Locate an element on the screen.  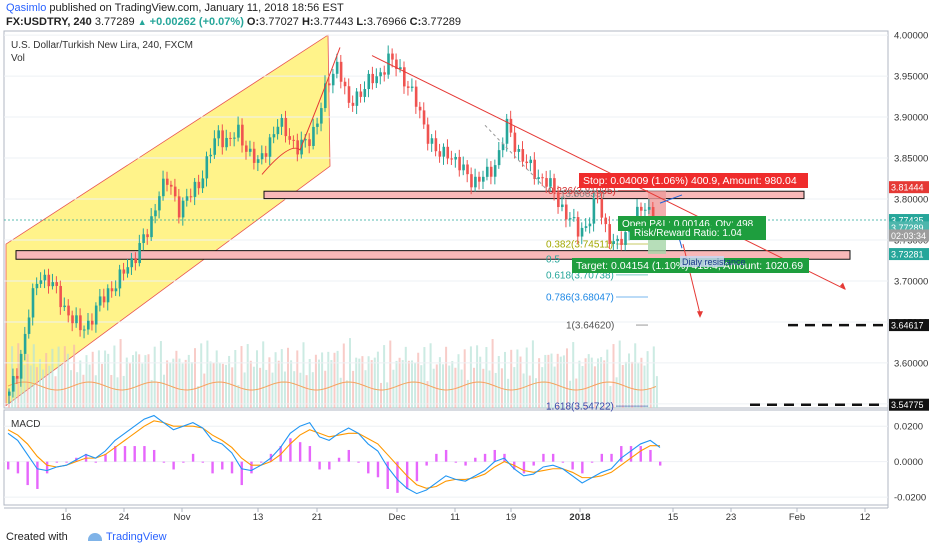
price-badge-label: 02:03:34 is located at coordinates (908, 236).